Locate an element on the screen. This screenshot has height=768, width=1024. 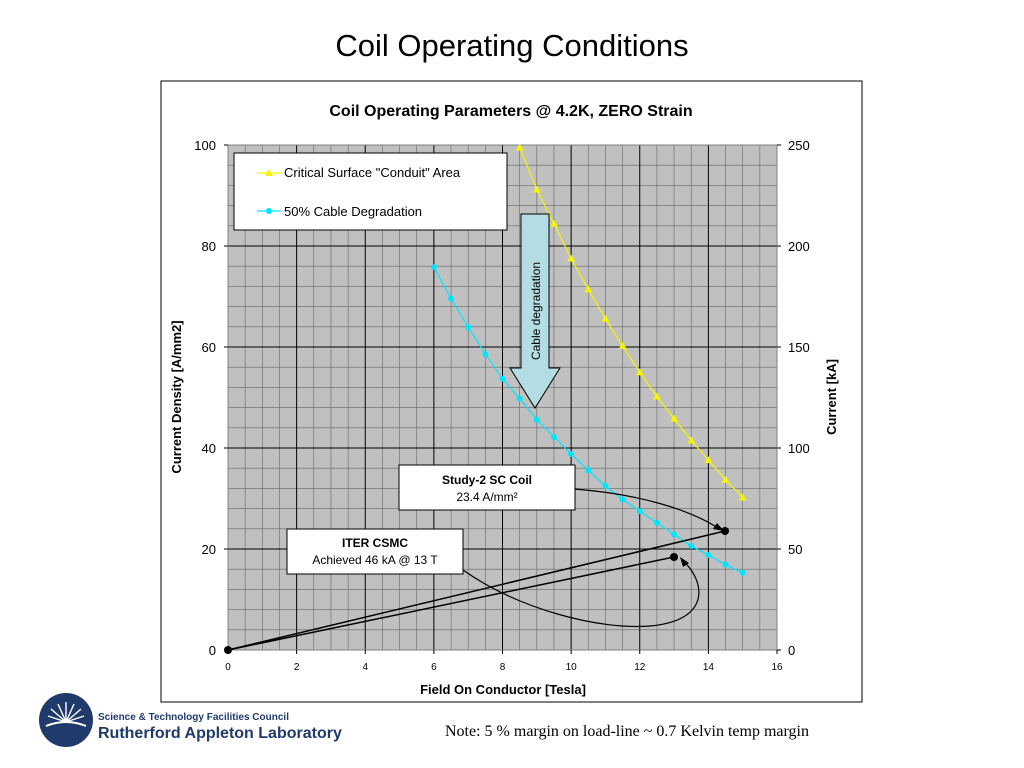
cable-degradation-arrow is located at coordinates (535, 311).